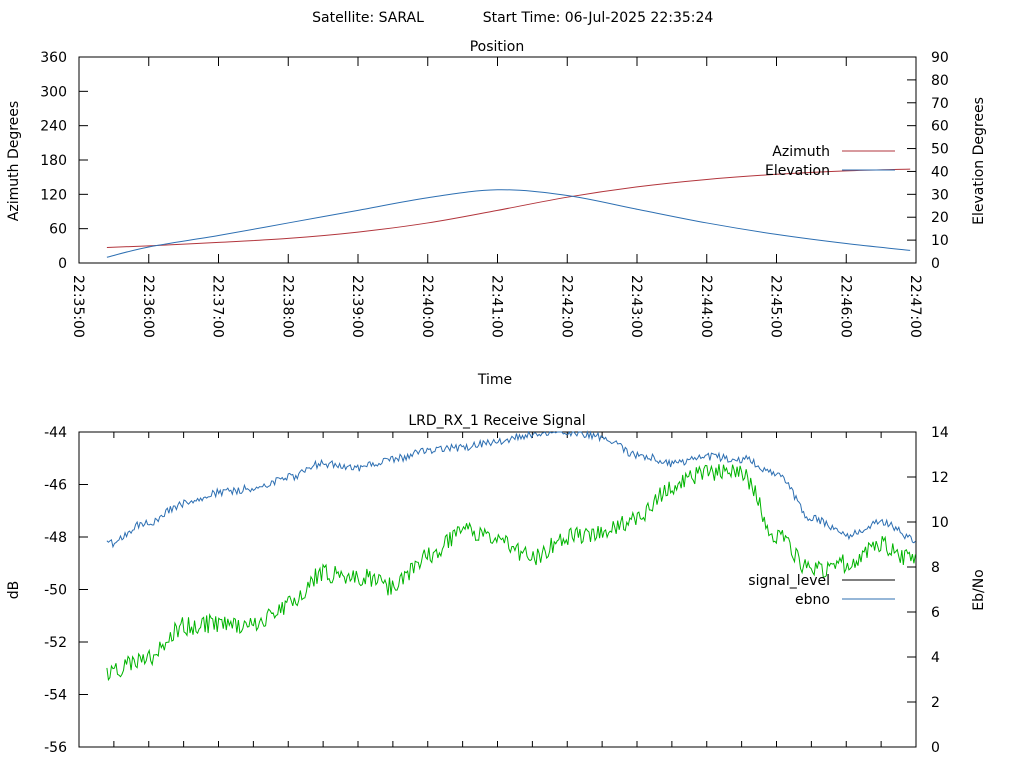 The image size is (1024, 768). What do you see at coordinates (940, 150) in the screenshot?
I see `elevation-axis-tick-label: 50` at bounding box center [940, 150].